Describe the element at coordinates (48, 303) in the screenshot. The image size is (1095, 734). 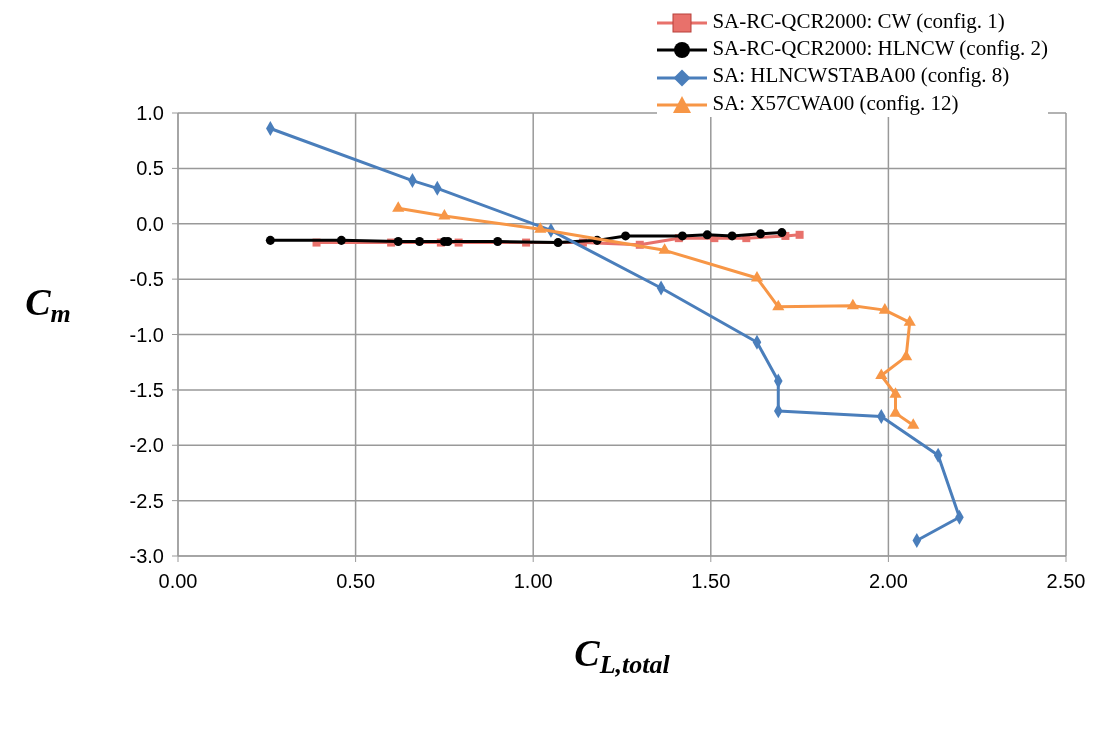
I see `y-axis-title: C$_{m}$` at that location.